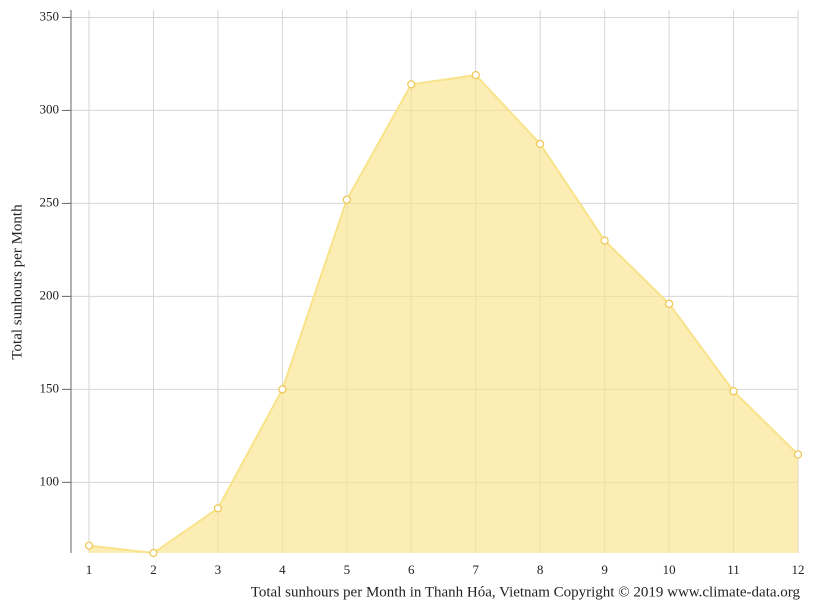 This screenshot has height=611, width=815. I want to click on x-tick-label: 8, so click(540, 569).